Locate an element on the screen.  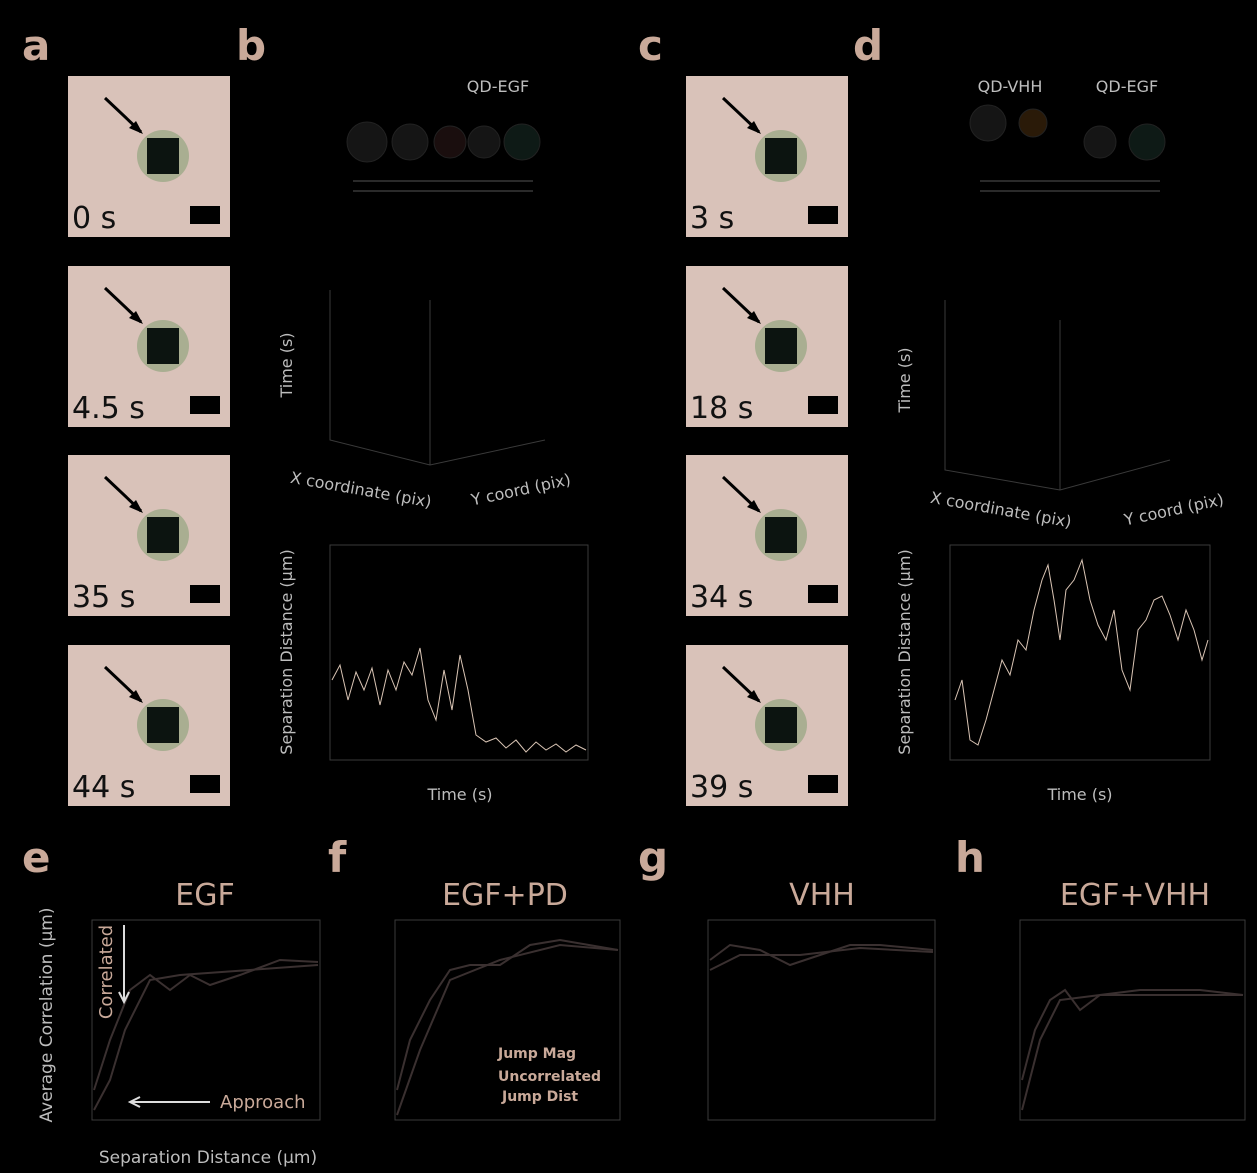
plot-title: EGF+PD is located at coordinates (505, 895).